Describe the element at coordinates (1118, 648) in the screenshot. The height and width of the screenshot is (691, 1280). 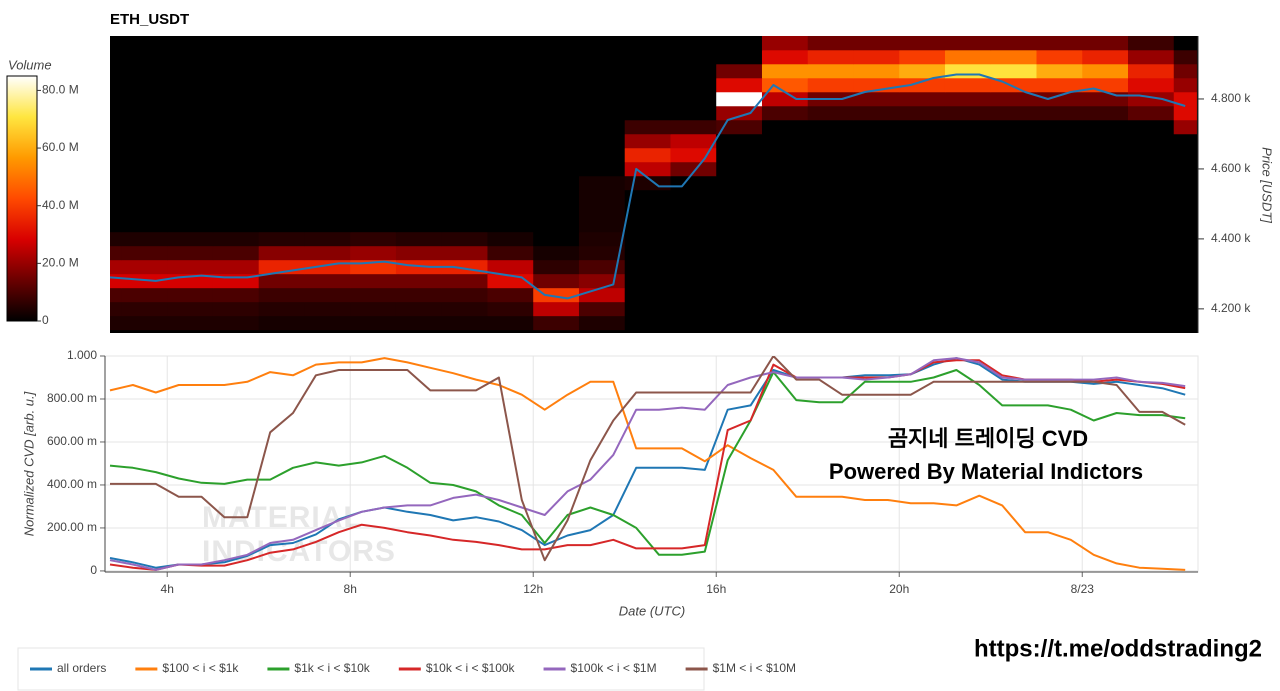
I see `link: https://t.me/oddstrading2` at that location.